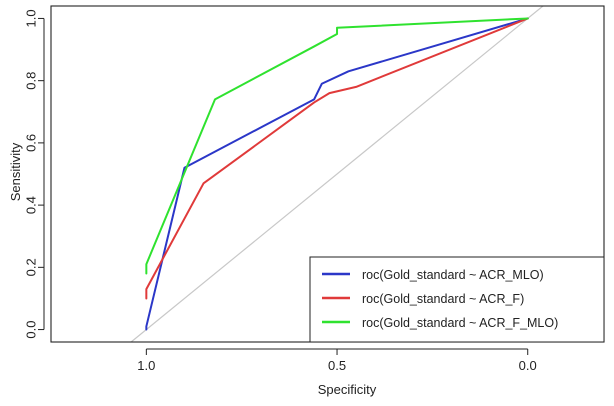 This screenshot has height=406, width=614. What do you see at coordinates (528, 365) in the screenshot?
I see `x-tick-label: 0.0` at bounding box center [528, 365].